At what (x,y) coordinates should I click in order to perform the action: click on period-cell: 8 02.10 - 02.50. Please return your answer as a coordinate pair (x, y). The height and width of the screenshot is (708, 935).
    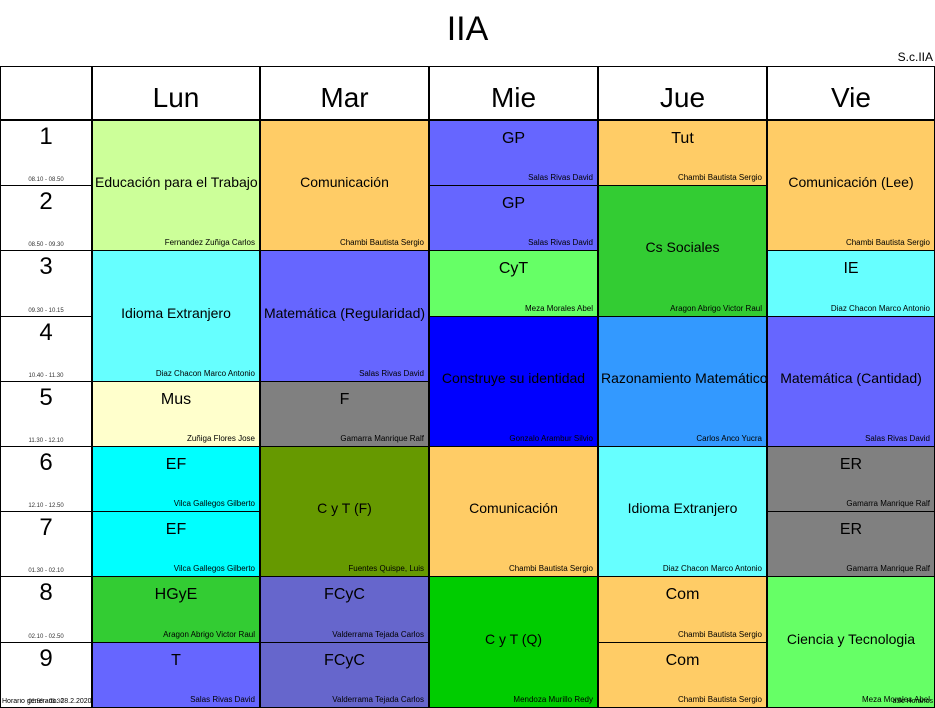
    Looking at the image, I should click on (46, 609).